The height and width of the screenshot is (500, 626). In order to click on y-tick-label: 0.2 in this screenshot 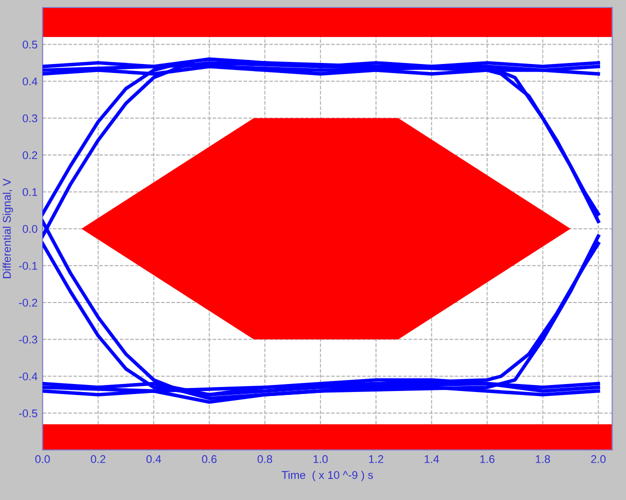, I will do `click(30, 155)`.